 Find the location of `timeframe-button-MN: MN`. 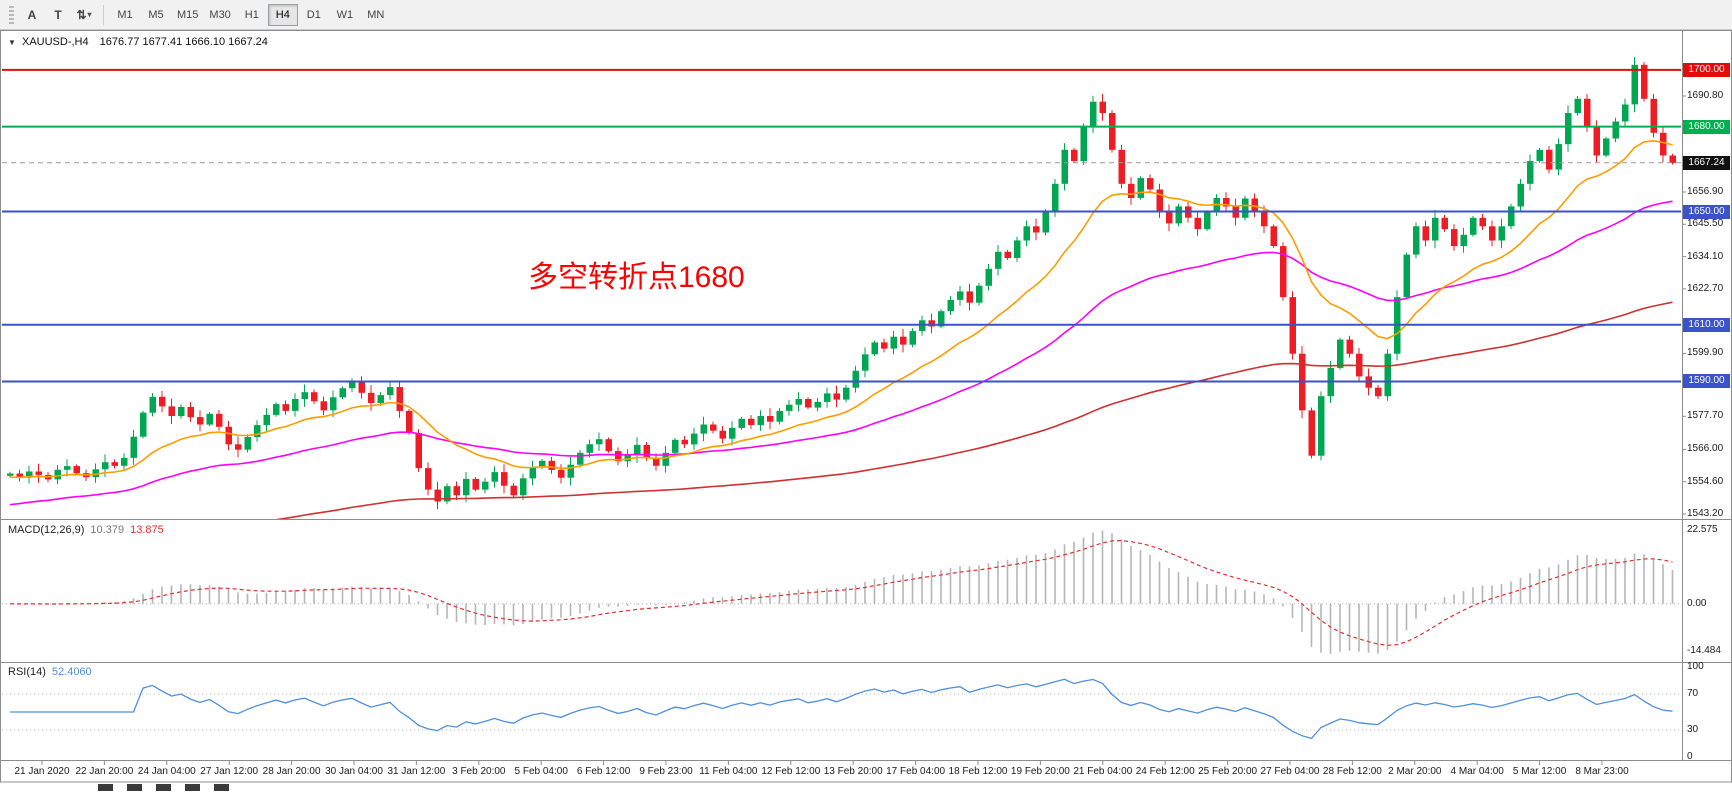

timeframe-button-MN: MN is located at coordinates (376, 15).